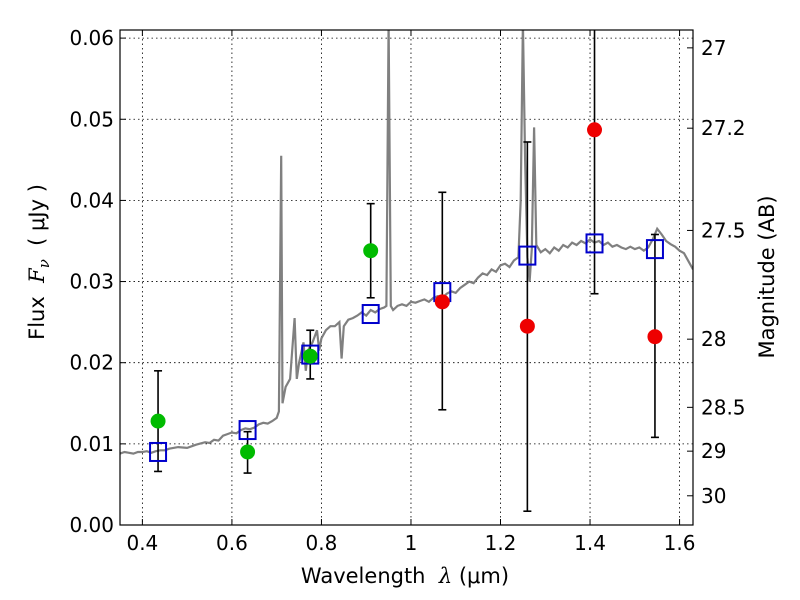 This screenshot has width=800, height=600. I want to click on y-axis-label-prefix: Flux, so click(37, 311).